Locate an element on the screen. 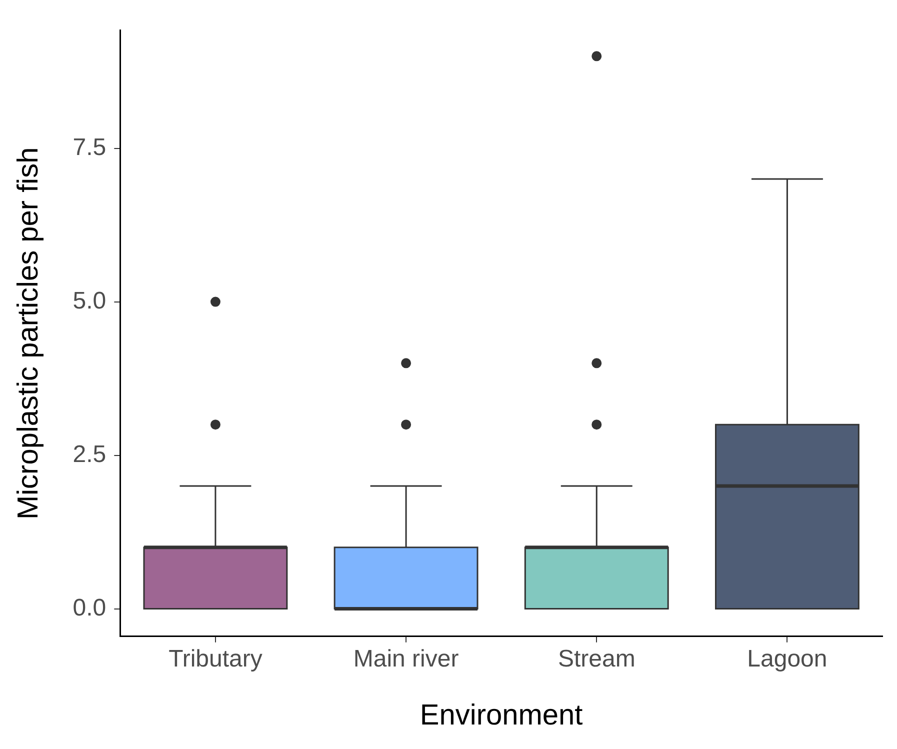  x-axis-title: Environment is located at coordinates (501, 716).